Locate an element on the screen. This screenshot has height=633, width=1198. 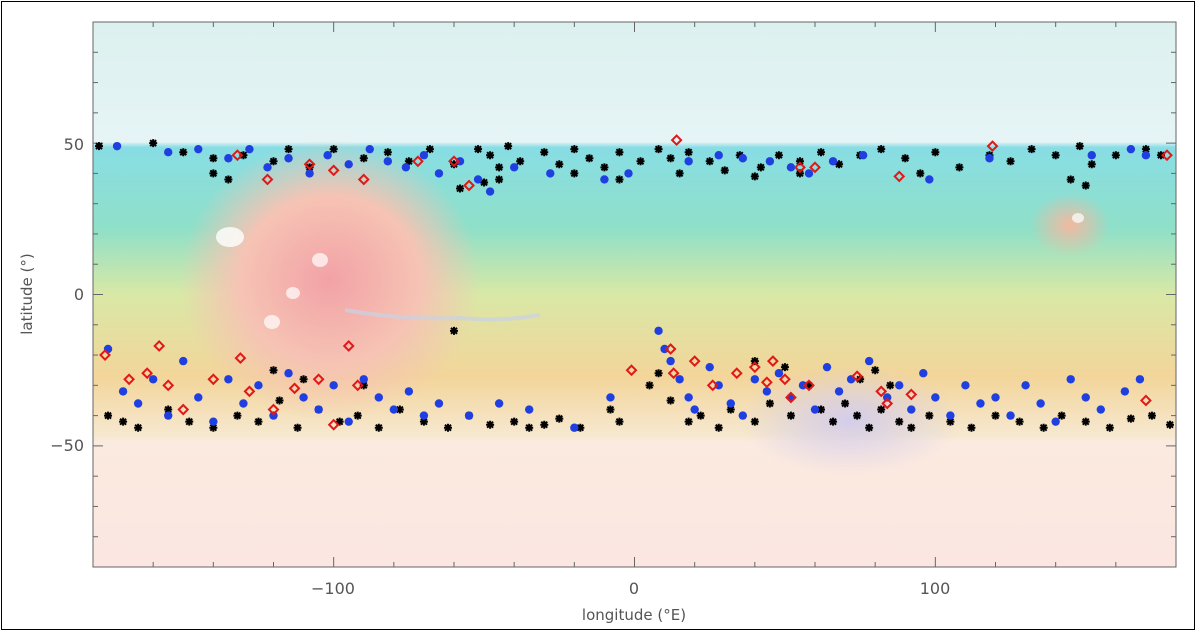
ascraeus-mons is located at coordinates (320, 260).